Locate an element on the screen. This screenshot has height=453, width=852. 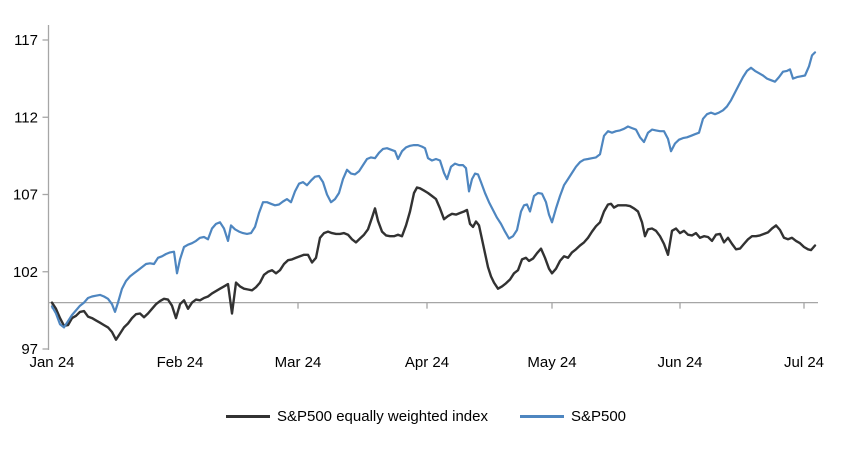
legend-swatch-equal-weight is located at coordinates (247, 416).